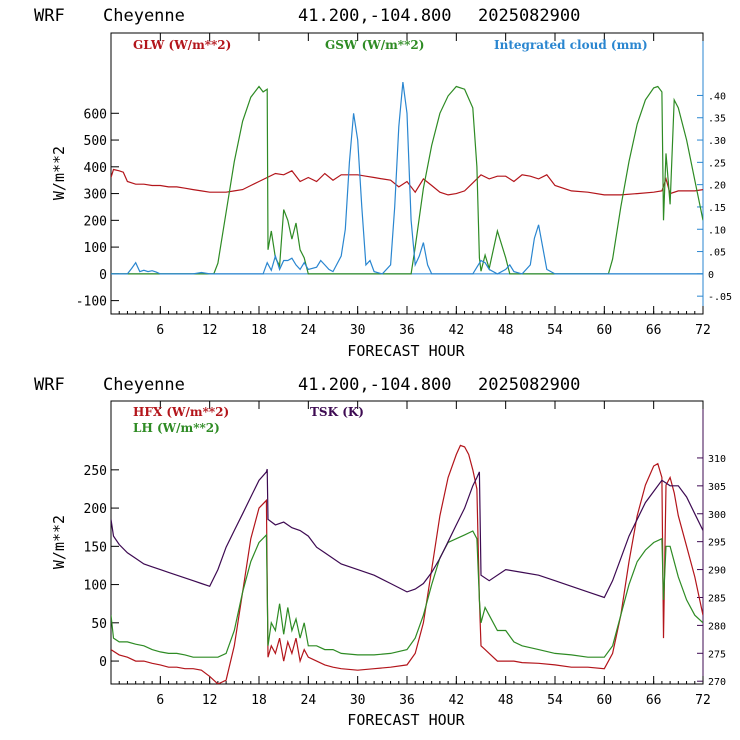 The height and width of the screenshot is (740, 740). Describe the element at coordinates (49, 16) in the screenshot. I see `chart1-header-model: WRF` at that location.